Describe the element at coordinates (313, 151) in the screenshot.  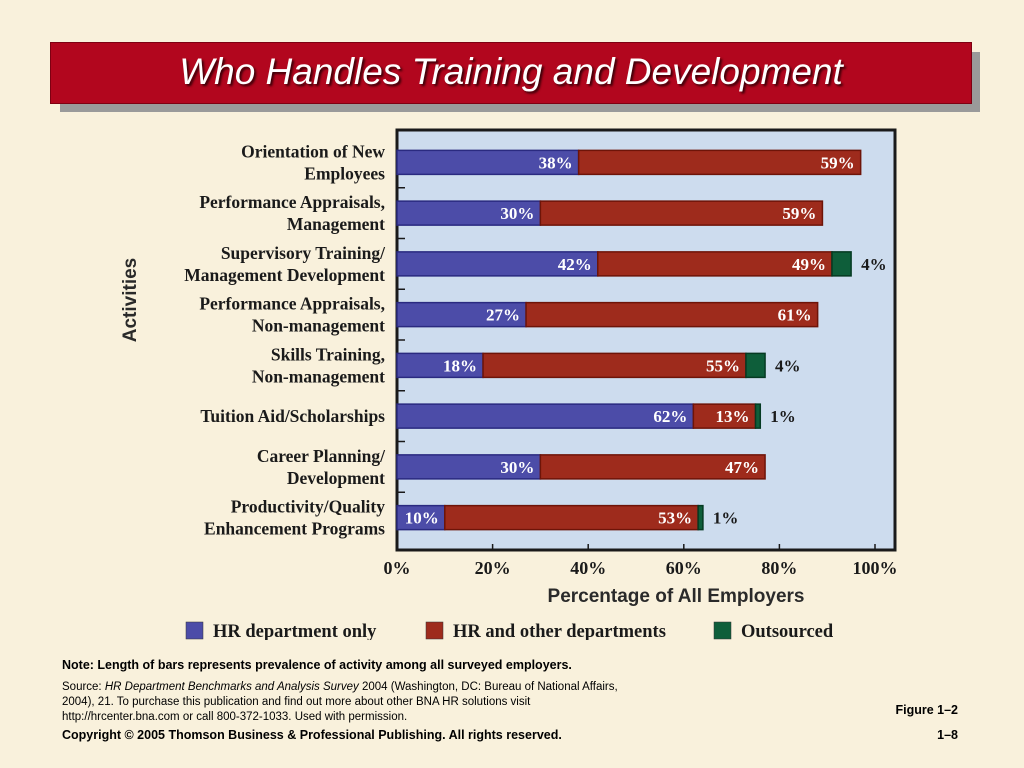
I see `category-label: Orientation of New` at that location.